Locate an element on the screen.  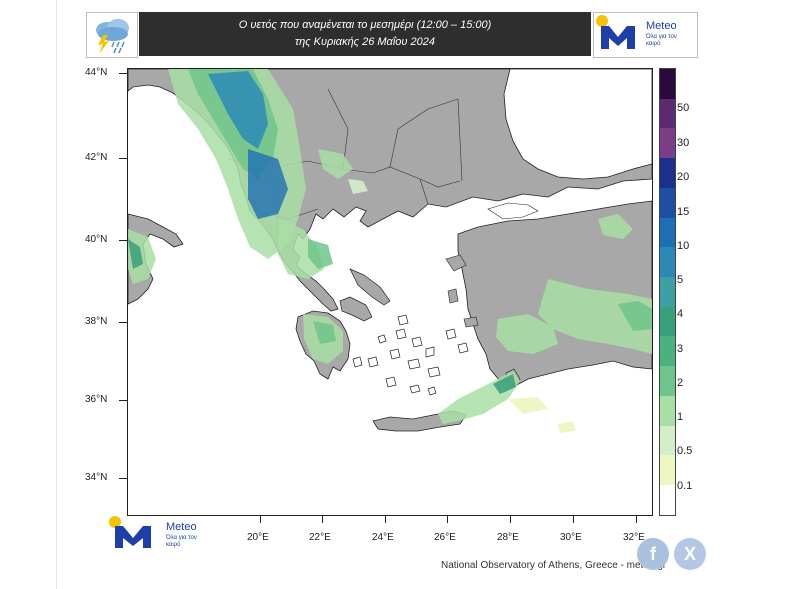
lat-label-34: 34°N is located at coordinates (96, 477).